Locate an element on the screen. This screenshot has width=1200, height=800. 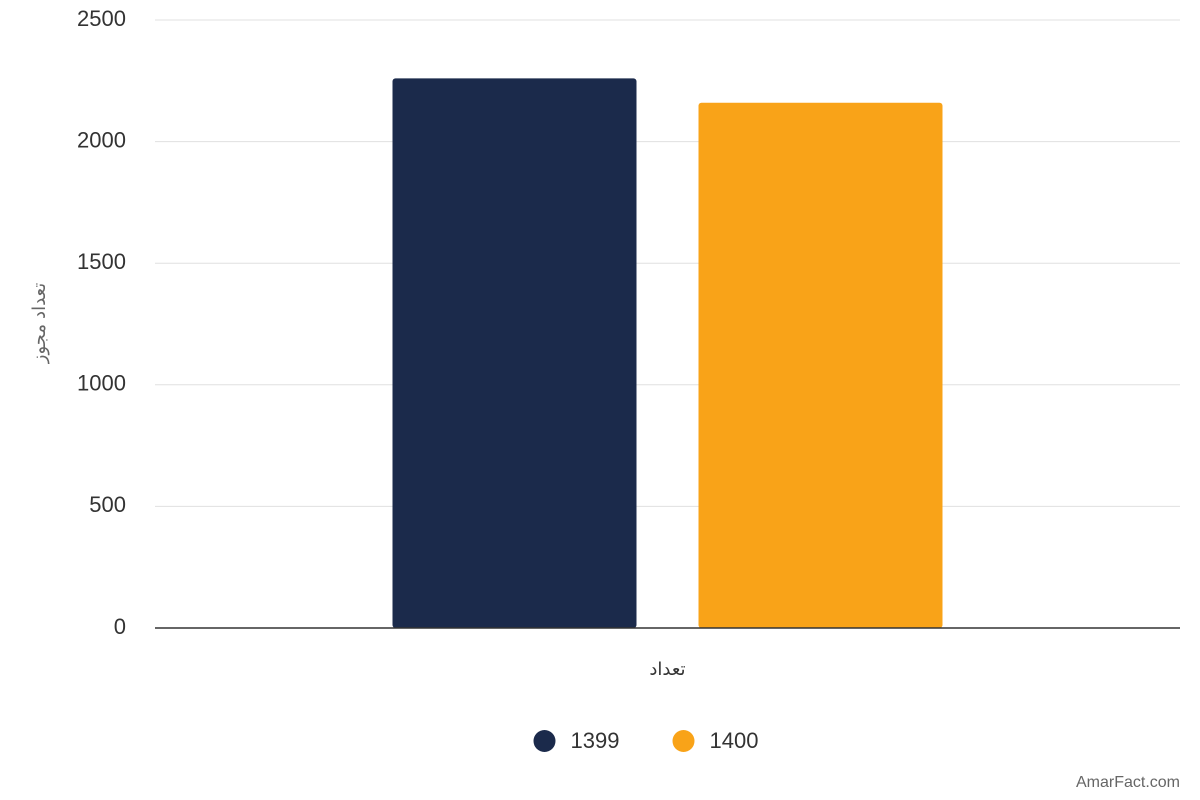
x-tick-label: تعداد is located at coordinates (667, 669).